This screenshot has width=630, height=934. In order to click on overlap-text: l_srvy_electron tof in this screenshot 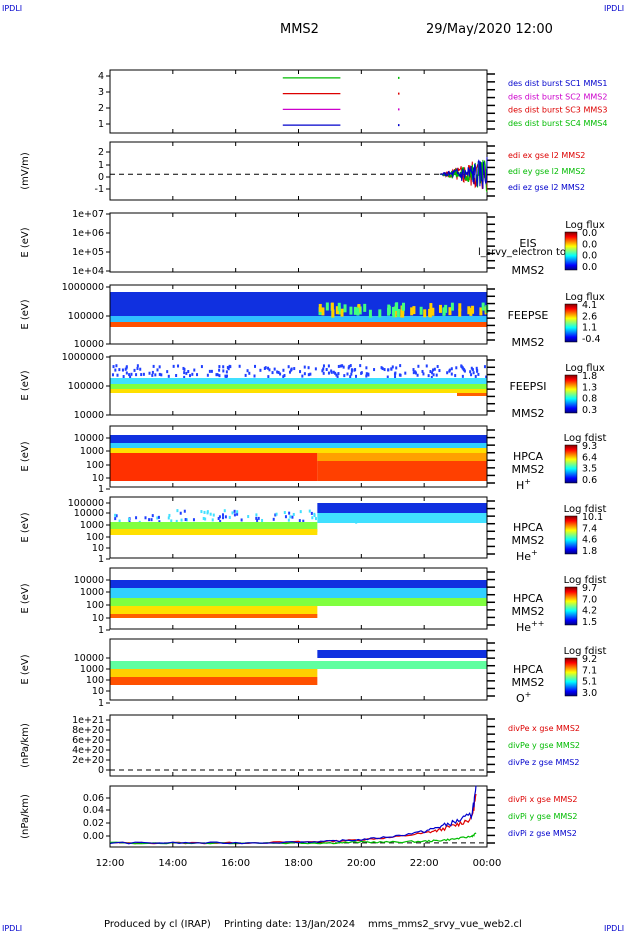, I will do `click(524, 252)`.